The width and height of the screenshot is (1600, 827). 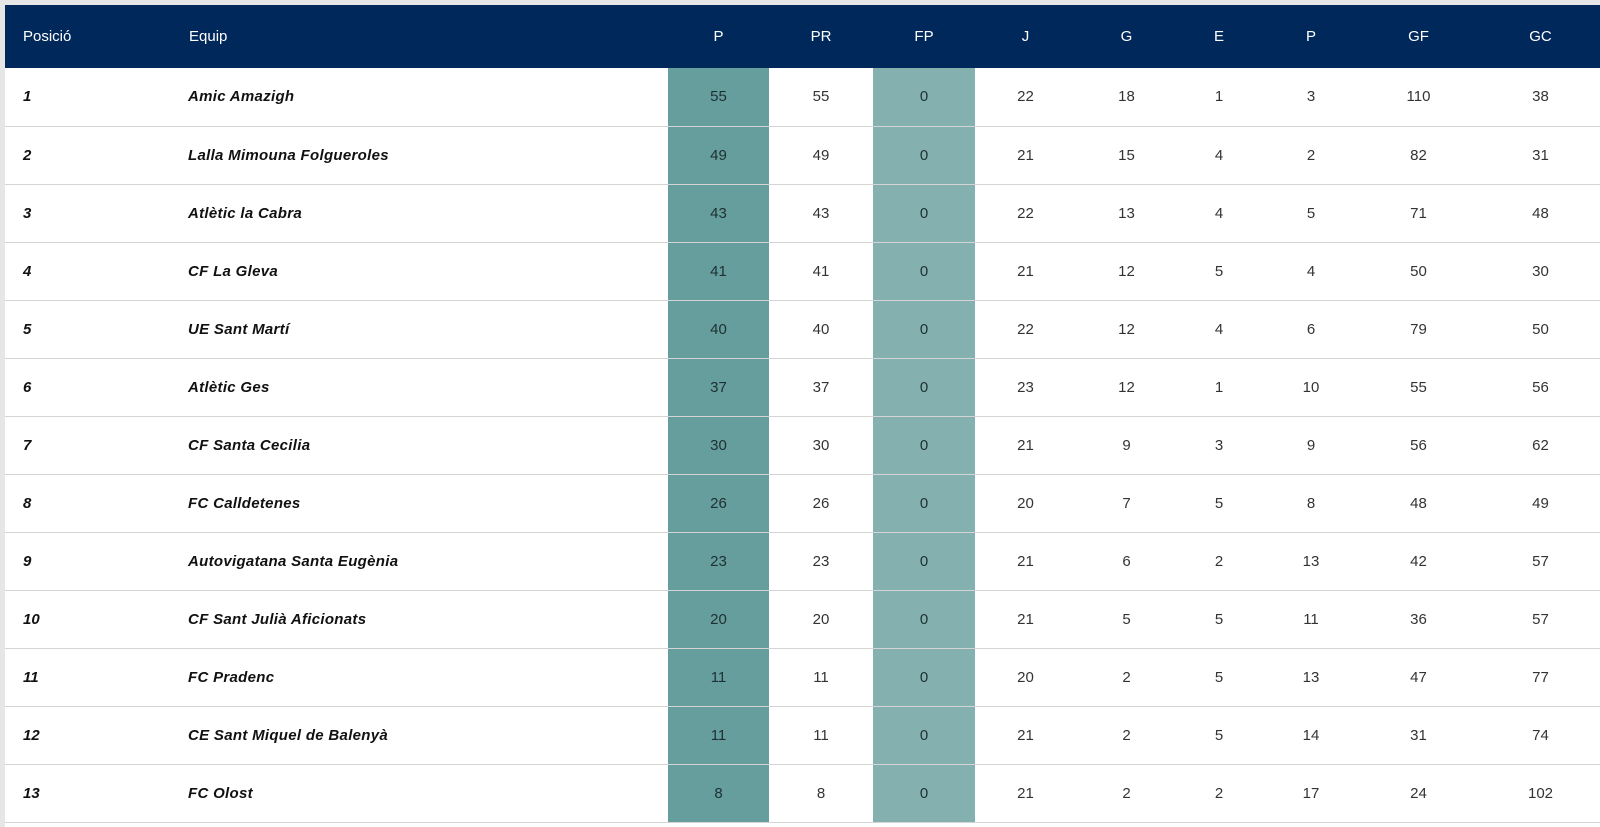 I want to click on won-cell: 15, so click(x=1126, y=155).